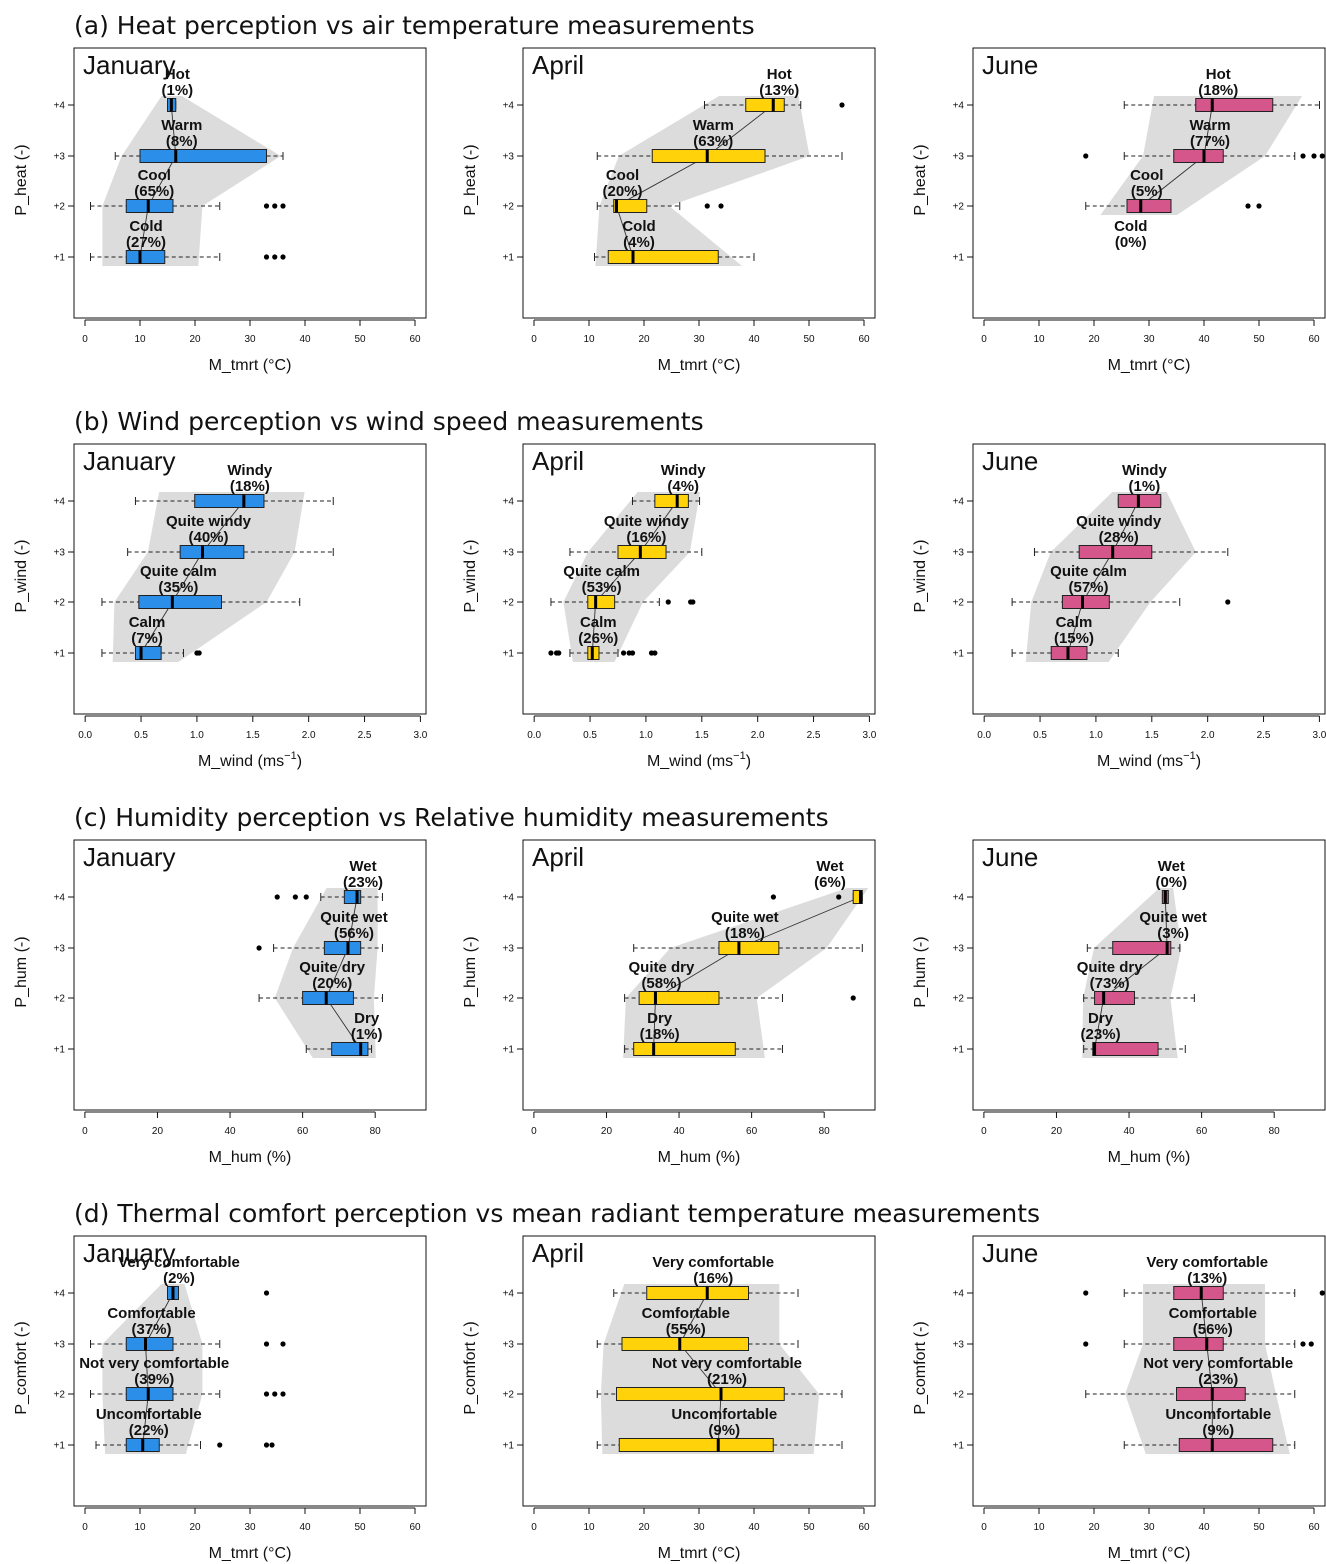 Image resolution: width=1326 pixels, height=1564 pixels. Describe the element at coordinates (250, 470) in the screenshot. I see `category-label: Windy` at that location.